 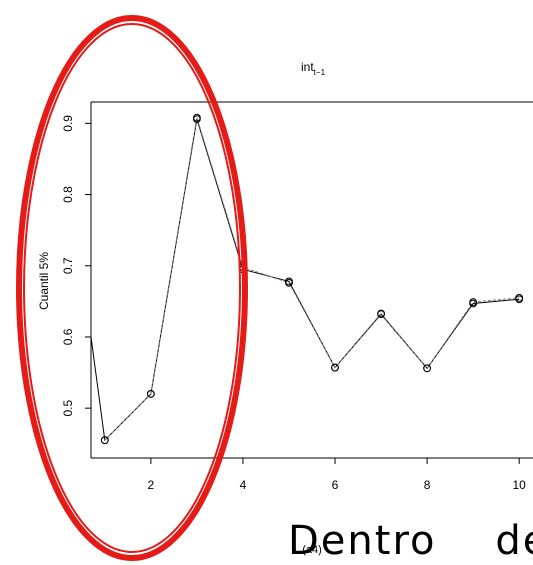 What do you see at coordinates (68, 407) in the screenshot?
I see `y-tick-label: 0.5` at bounding box center [68, 407].